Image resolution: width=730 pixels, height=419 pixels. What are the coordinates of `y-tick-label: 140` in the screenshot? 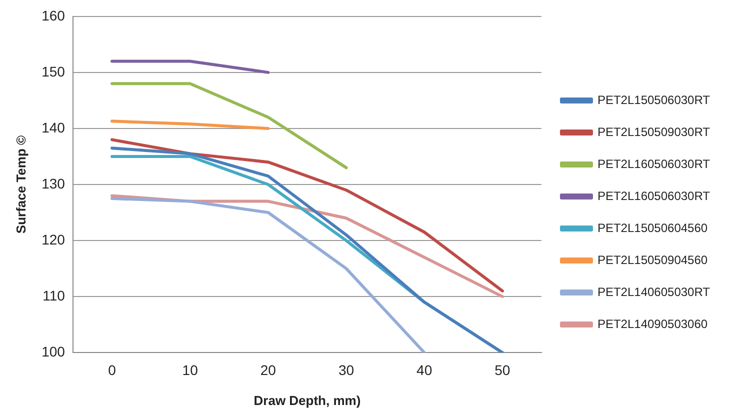 It's located at (54, 127).